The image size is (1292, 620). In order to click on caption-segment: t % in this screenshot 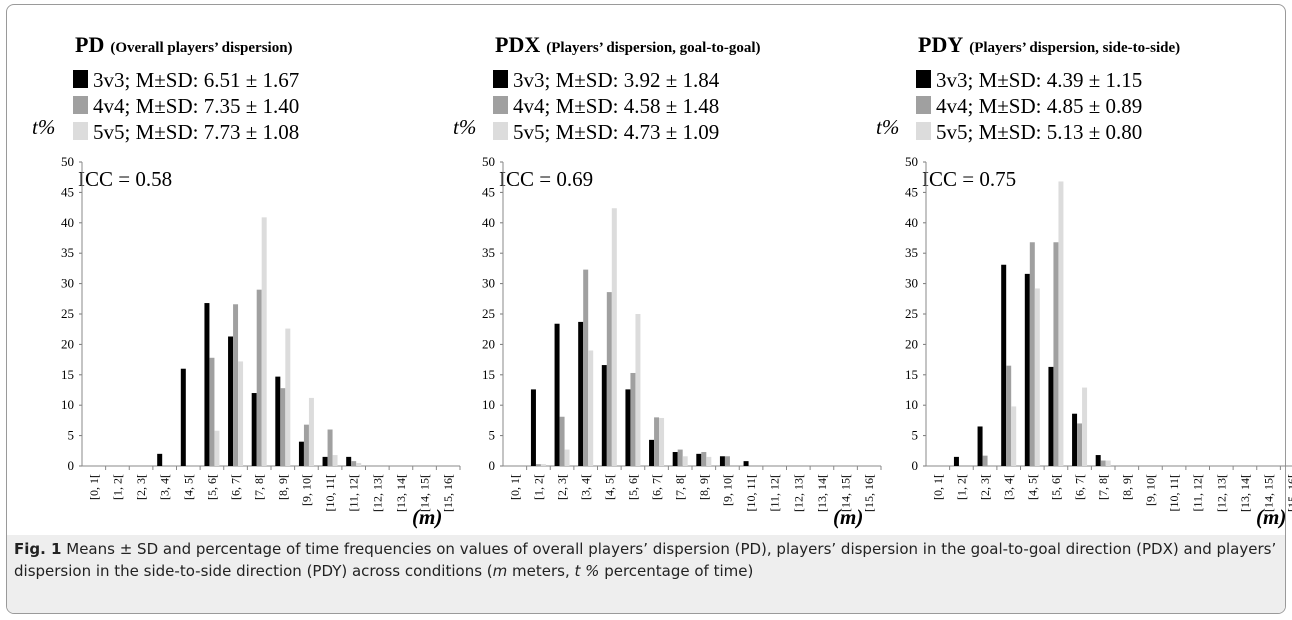, I will do `click(587, 571)`.